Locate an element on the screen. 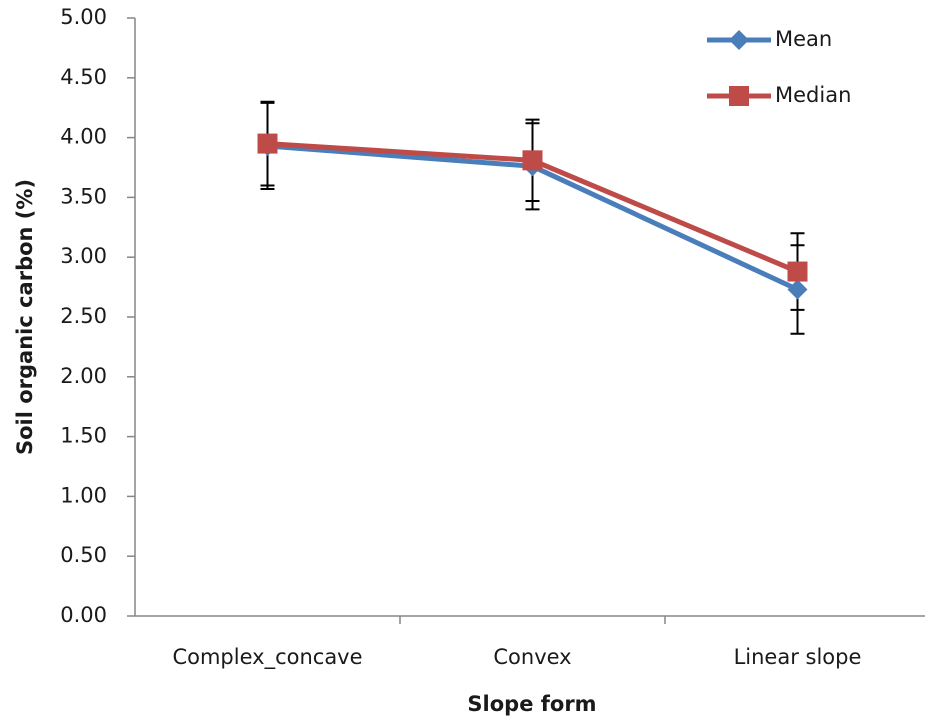 This screenshot has width=925, height=723. y-tick-label: 4.00 is located at coordinates (83, 137).